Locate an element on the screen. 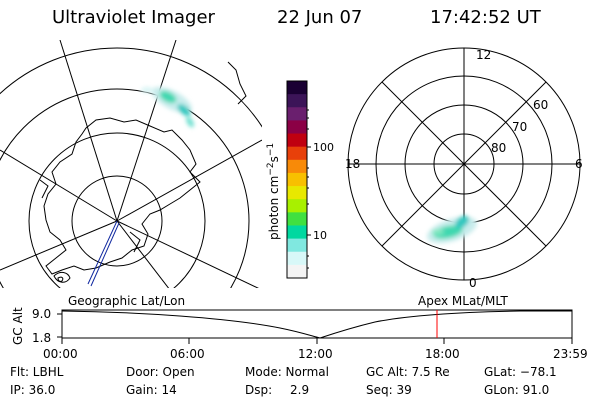 The image size is (600, 400). time-tick-1800: 18:00 is located at coordinates (442, 354).